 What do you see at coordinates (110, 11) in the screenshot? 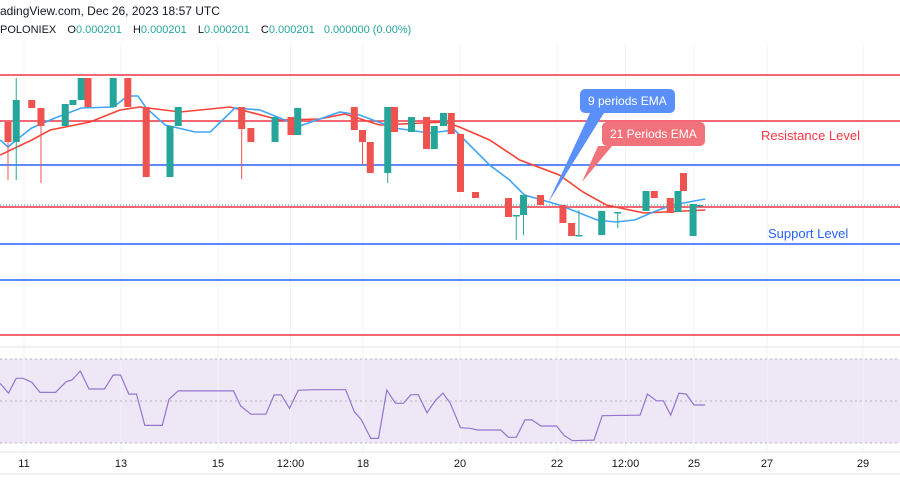
I see `chart-source-timestamp: adingView.com, Dec 26, 2023 18:57 UTC` at bounding box center [110, 11].